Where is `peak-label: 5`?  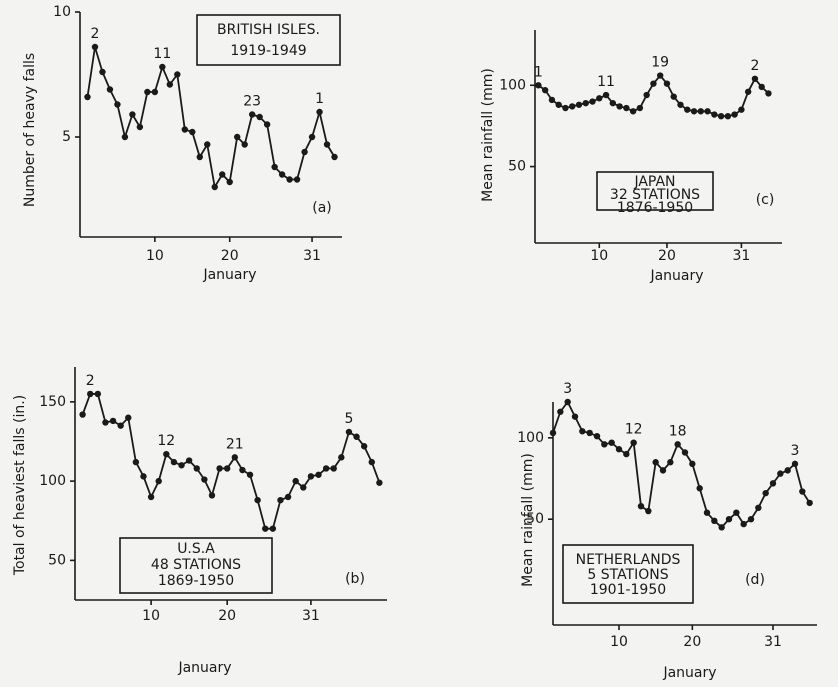 peak-label: 5 is located at coordinates (348, 419).